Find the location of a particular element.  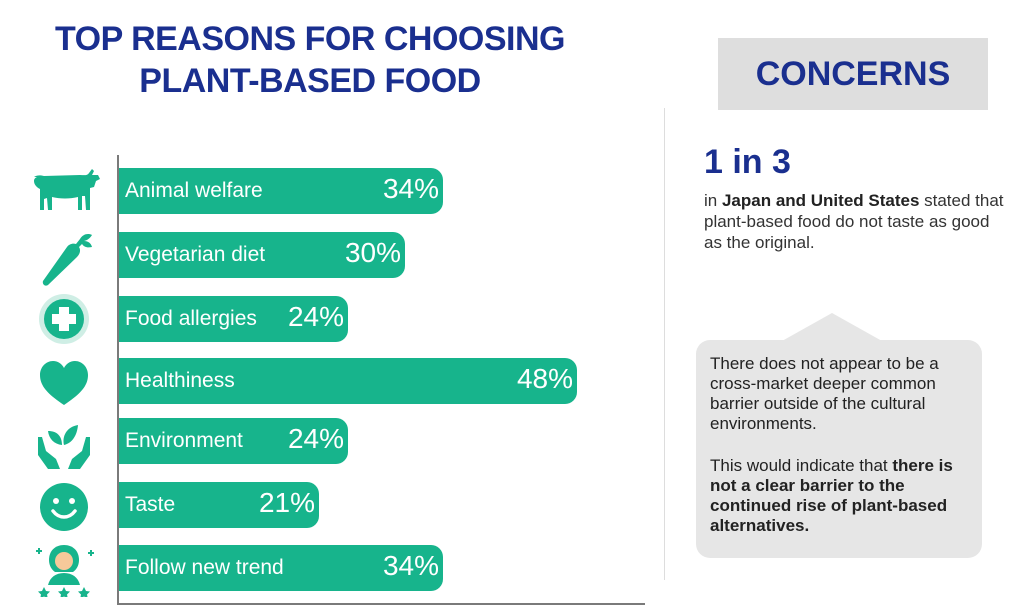

concerns-heading: CONCERNS is located at coordinates (853, 74).